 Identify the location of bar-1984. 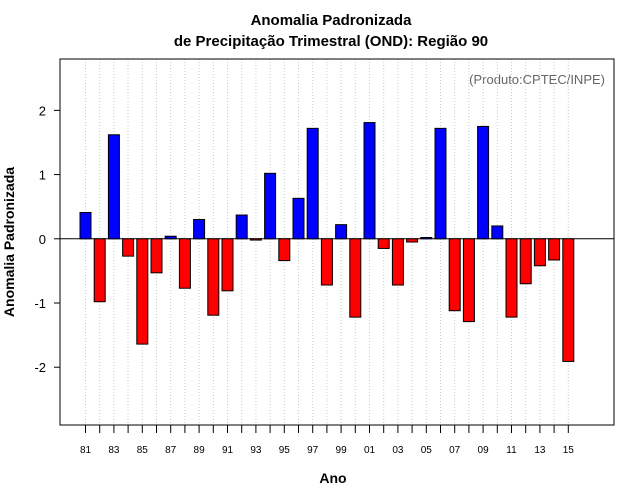
(128, 247).